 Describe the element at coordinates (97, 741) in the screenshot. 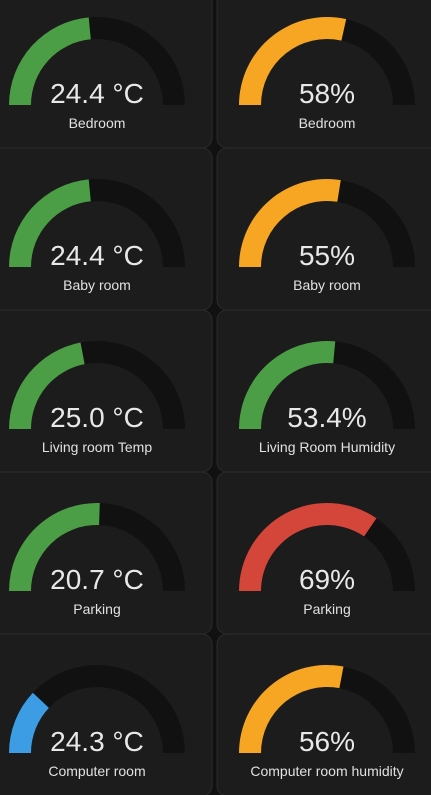

I see `gauge-value: 24.3 °C` at that location.